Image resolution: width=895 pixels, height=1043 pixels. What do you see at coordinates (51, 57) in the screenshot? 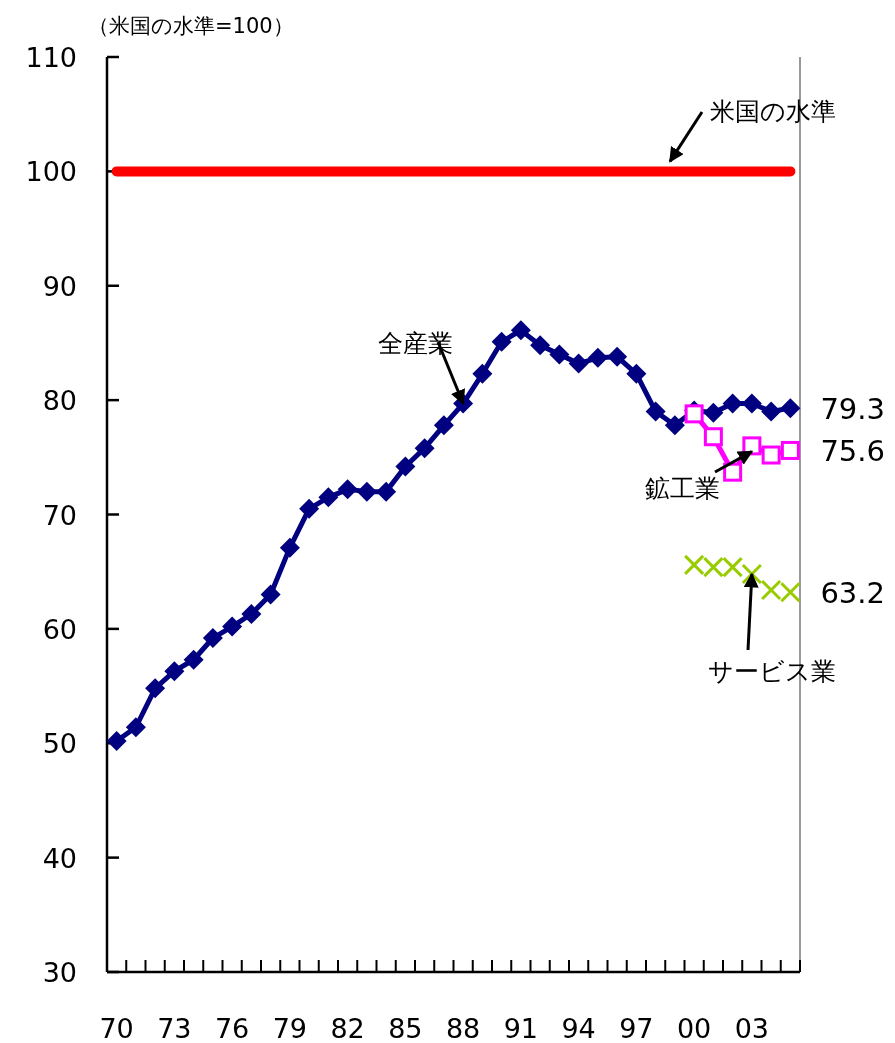
I see `y-tick-label: 110` at bounding box center [51, 57].